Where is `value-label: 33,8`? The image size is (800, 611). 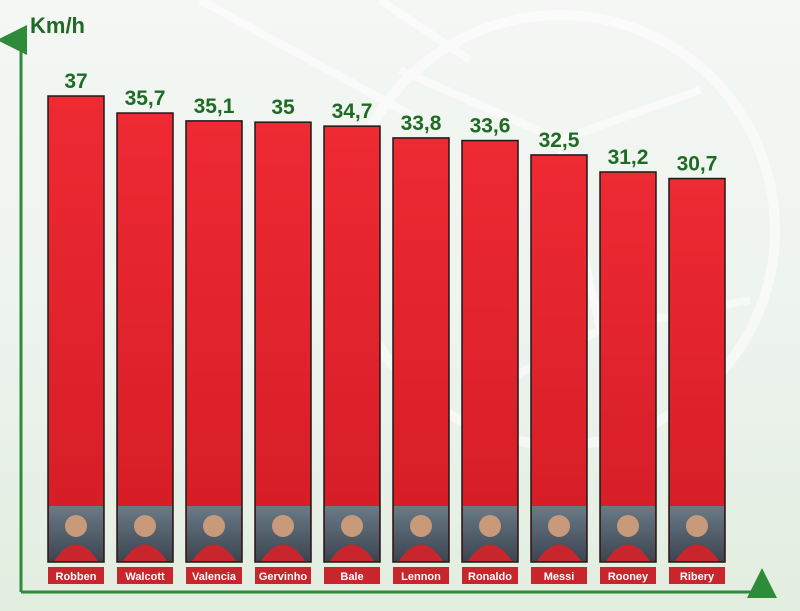 value-label: 33,8 is located at coordinates (421, 123).